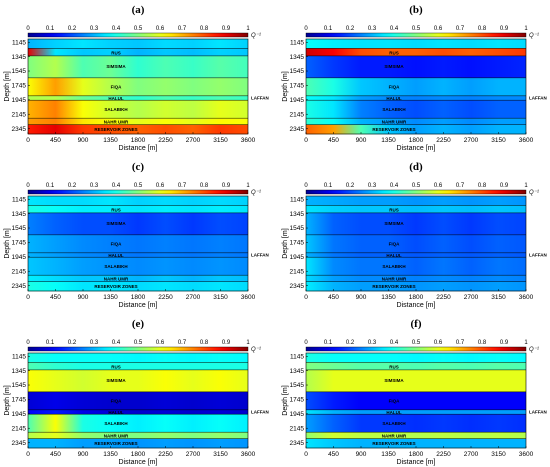  What do you see at coordinates (72, 343) in the screenshot?
I see `colorbar-tick-label: 0.2` at bounding box center [72, 343].